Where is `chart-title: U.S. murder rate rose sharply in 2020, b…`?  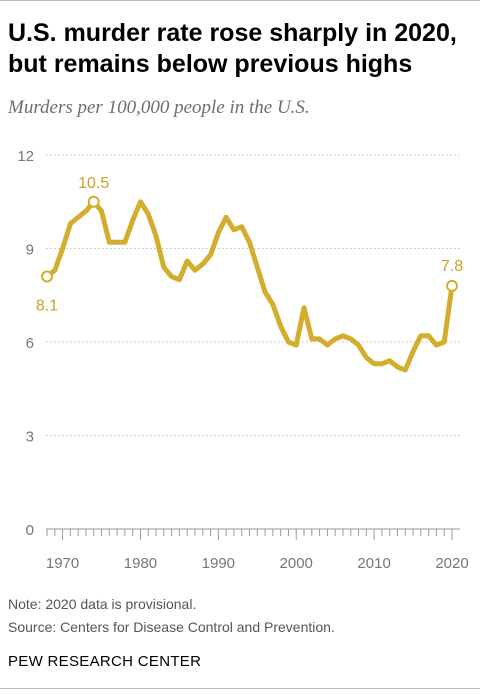 chart-title: U.S. murder rate rose sharply in 2020, b… is located at coordinates (232, 48).